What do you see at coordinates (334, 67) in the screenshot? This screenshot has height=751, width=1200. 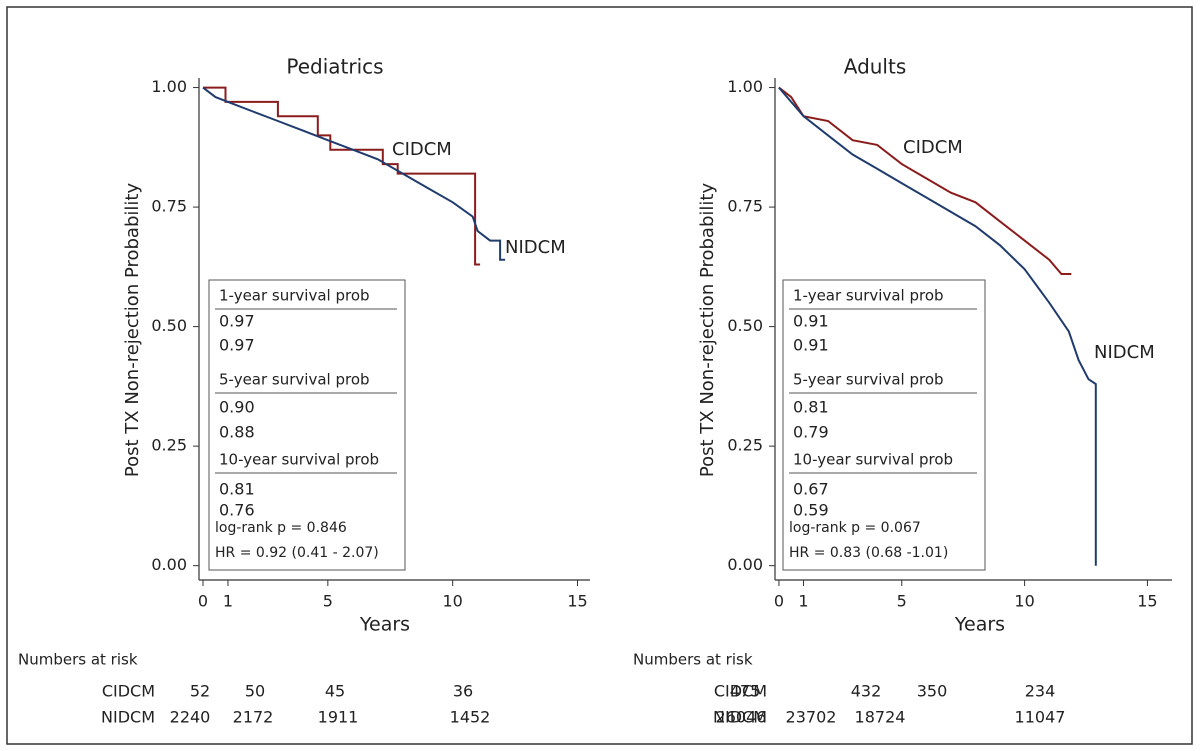 I see `chart-title: Pediatrics` at bounding box center [334, 67].